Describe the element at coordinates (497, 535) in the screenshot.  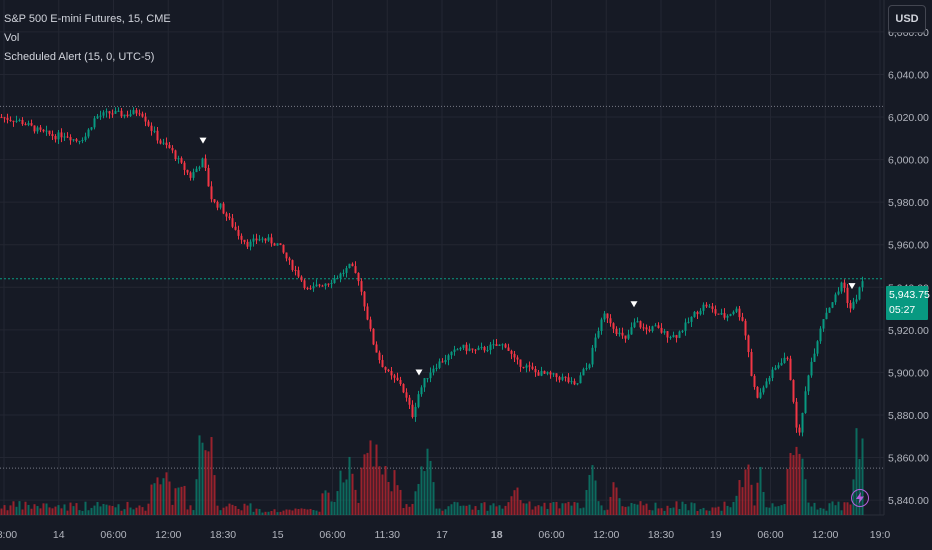
I see `x-tick-label: 18` at that location.